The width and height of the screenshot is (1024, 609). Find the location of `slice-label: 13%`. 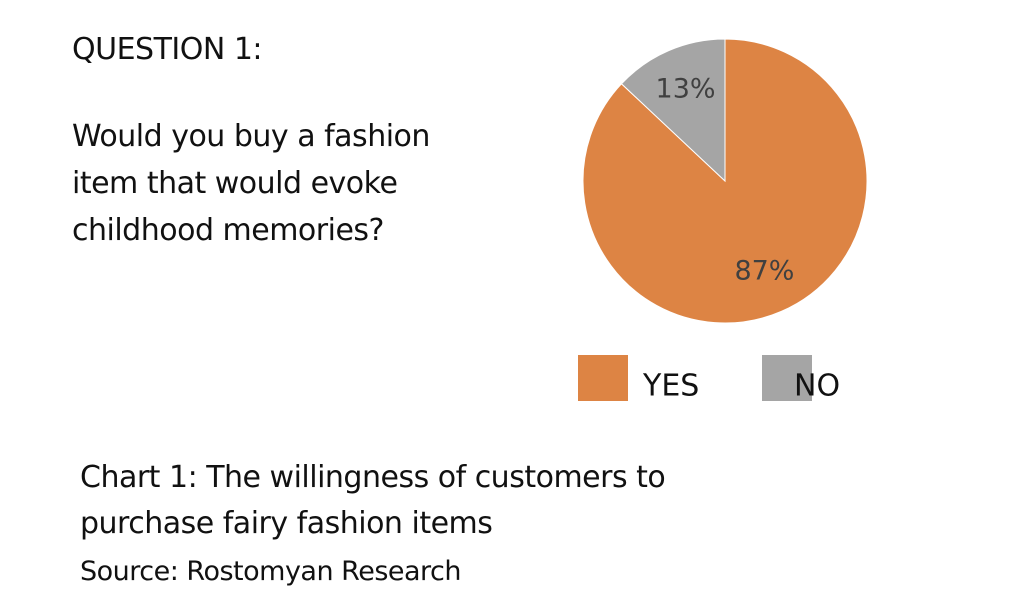

slice-label: 13% is located at coordinates (686, 88).